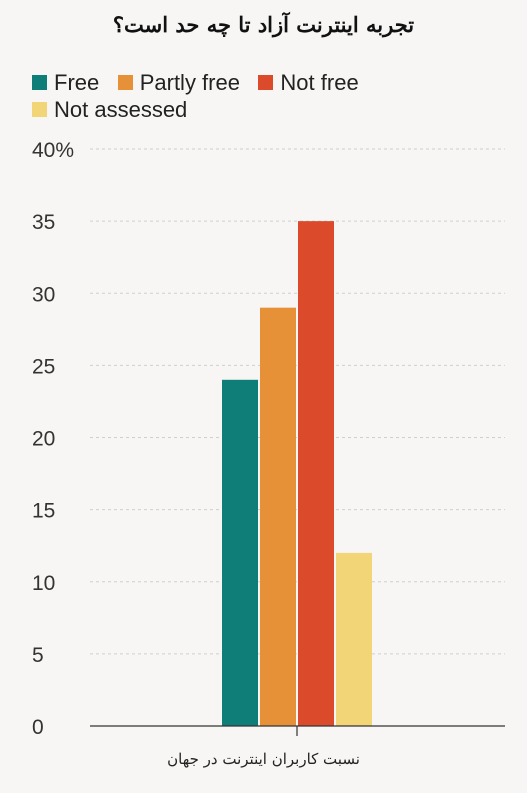 The height and width of the screenshot is (793, 527). What do you see at coordinates (240, 552) in the screenshot?
I see `bar-free` at bounding box center [240, 552].